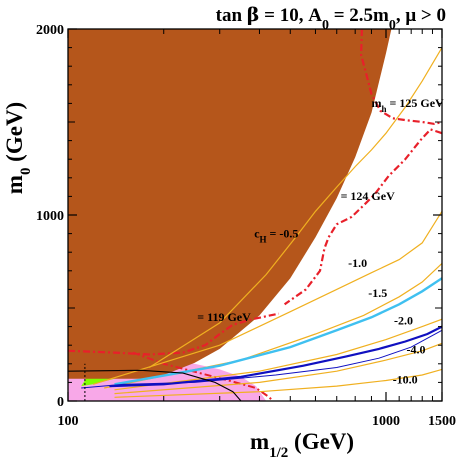  Describe the element at coordinates (331, 18) in the screenshot. I see `chart-title: tan β = 10, A0 = 2.5m0, μ > 0` at that location.